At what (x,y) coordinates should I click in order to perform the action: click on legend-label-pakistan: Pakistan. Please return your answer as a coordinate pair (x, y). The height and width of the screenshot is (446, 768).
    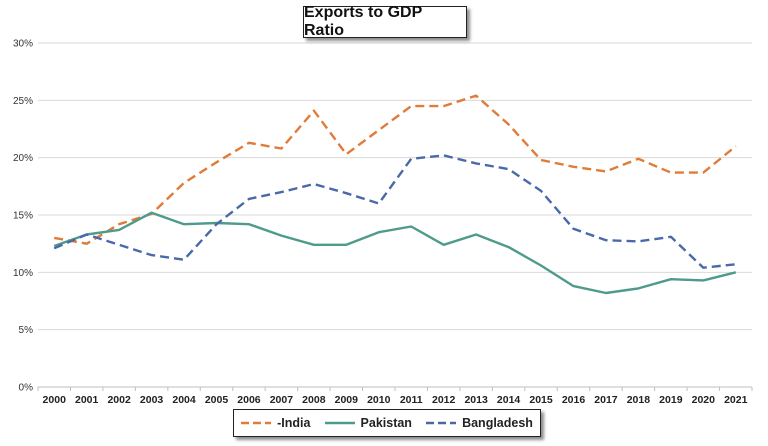
    Looking at the image, I should click on (386, 423).